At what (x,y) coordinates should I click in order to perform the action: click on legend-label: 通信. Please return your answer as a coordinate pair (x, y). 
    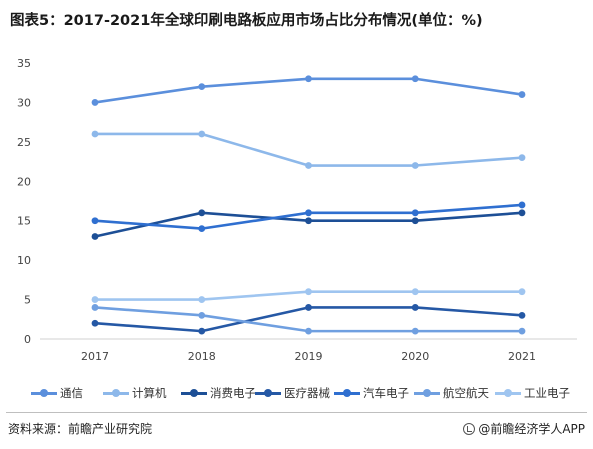
    Looking at the image, I should click on (71, 393).